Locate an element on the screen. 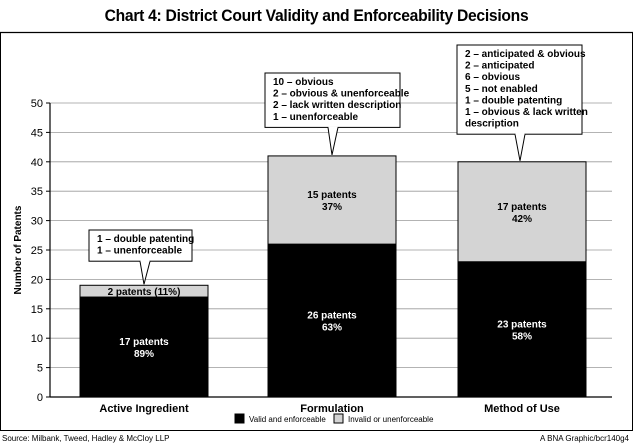  annotation-text: 2 – anticipated & obvious is located at coordinates (525, 54).